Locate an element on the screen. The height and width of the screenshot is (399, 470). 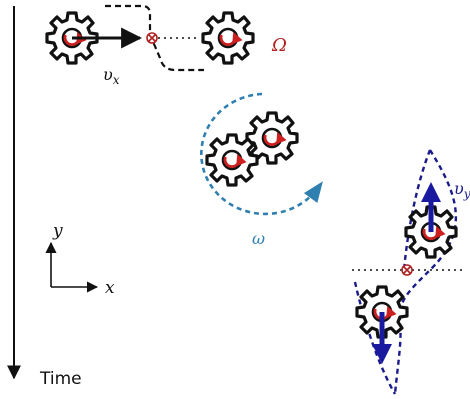
axis-x-label: x is located at coordinates (110, 288).